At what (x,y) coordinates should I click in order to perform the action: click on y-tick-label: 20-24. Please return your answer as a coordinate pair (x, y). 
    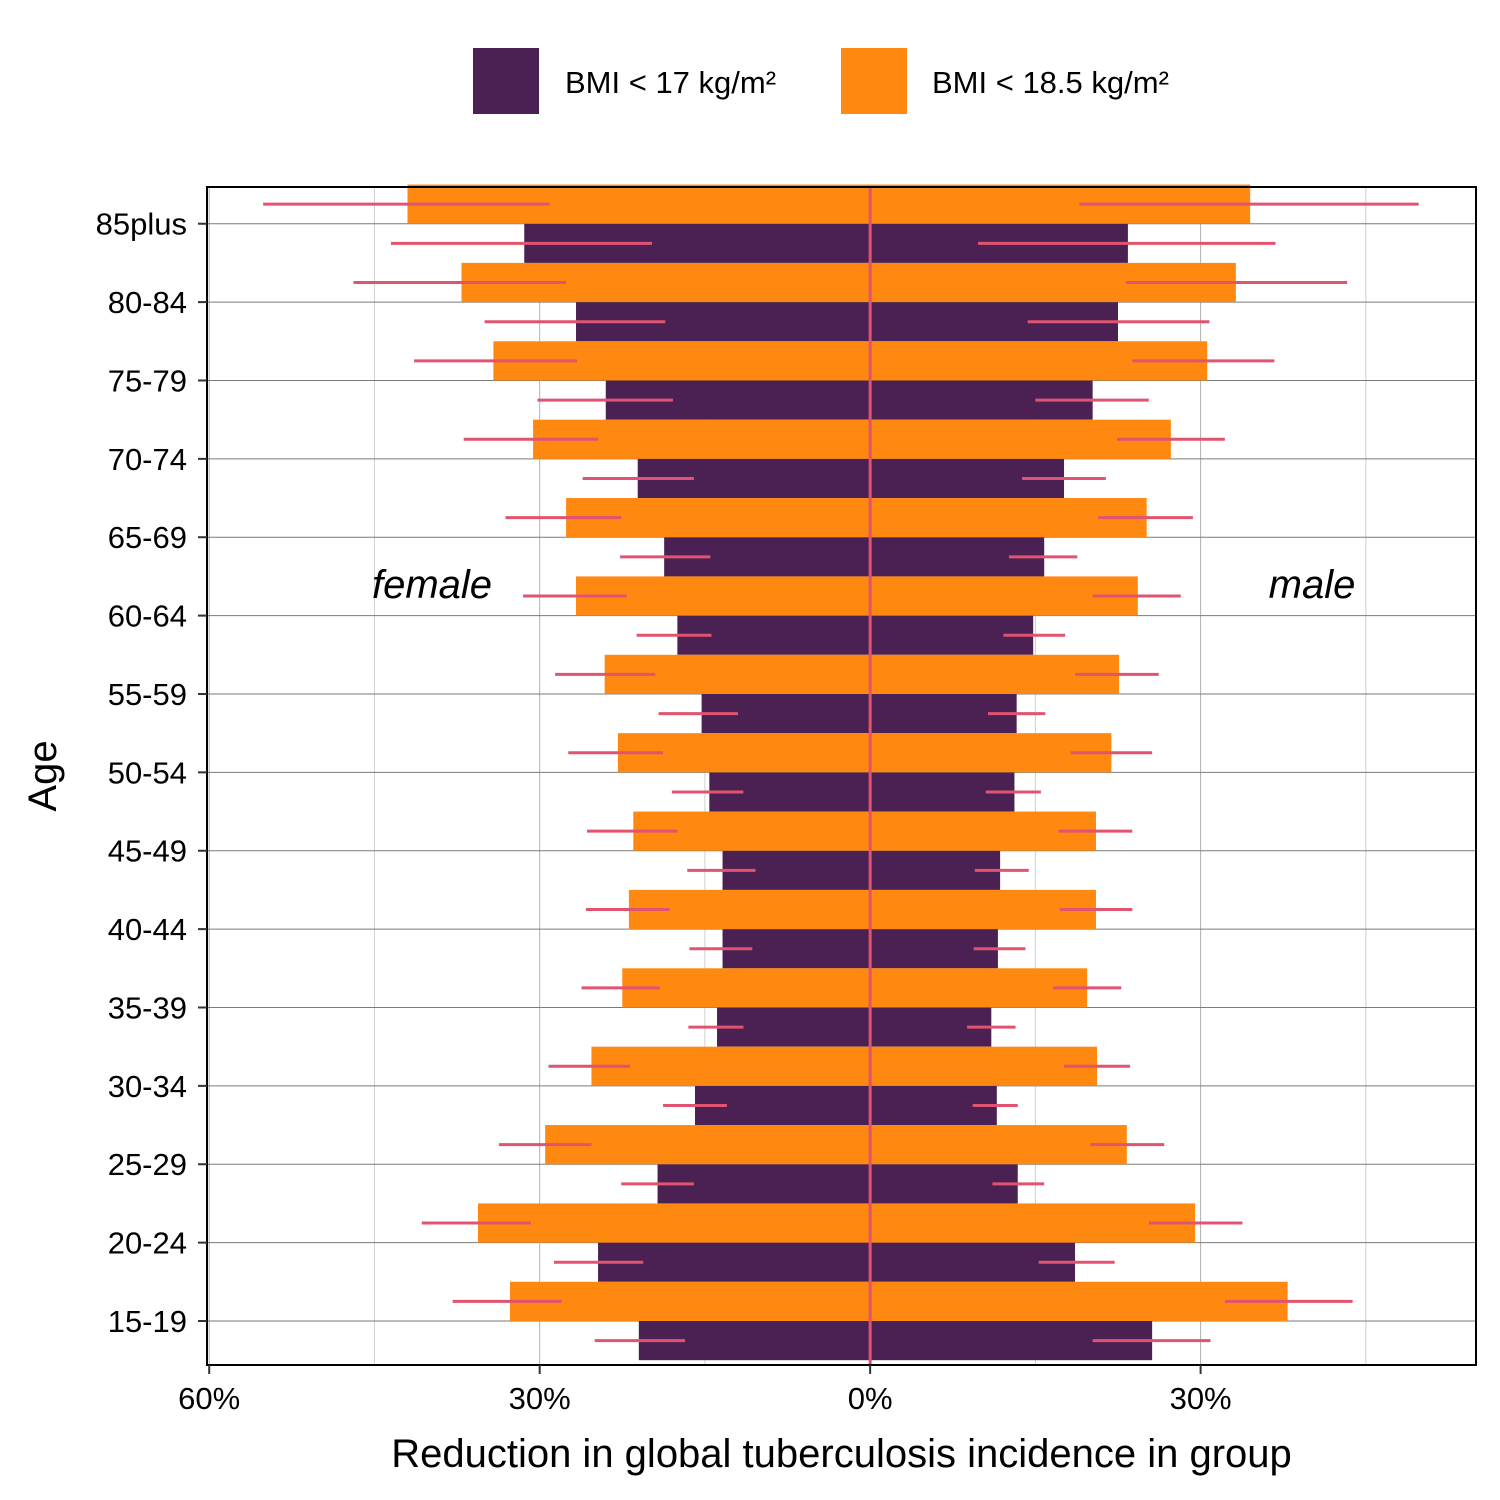
    Looking at the image, I should click on (147, 1243).